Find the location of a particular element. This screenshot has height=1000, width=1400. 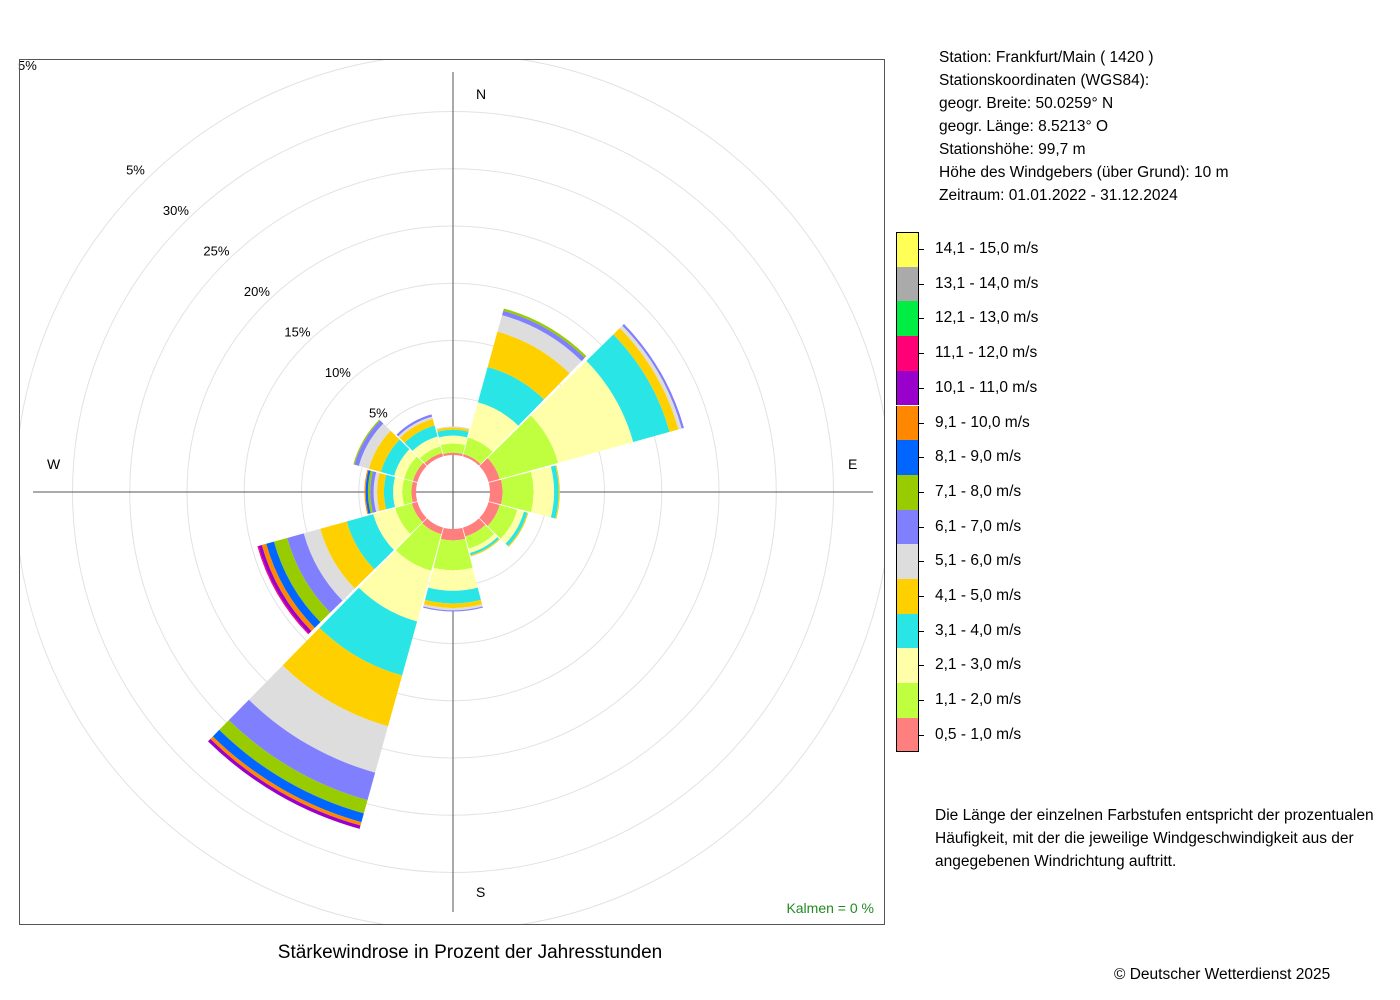

compass-east-label: E is located at coordinates (852, 464).